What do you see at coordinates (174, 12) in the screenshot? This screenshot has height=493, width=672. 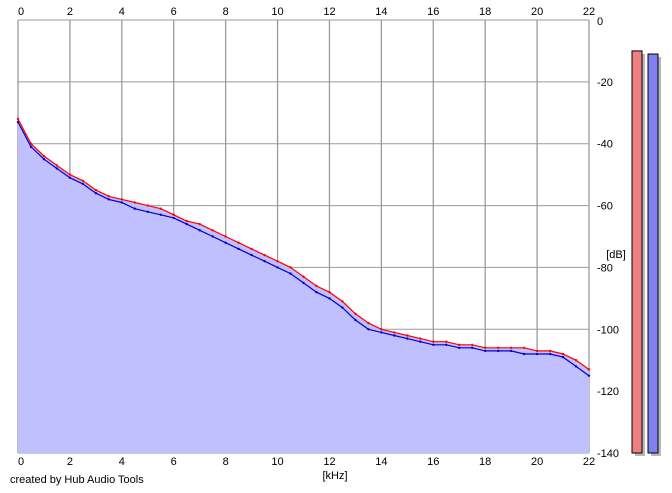 I see `x-tick-label-top-3: 6` at bounding box center [174, 12].